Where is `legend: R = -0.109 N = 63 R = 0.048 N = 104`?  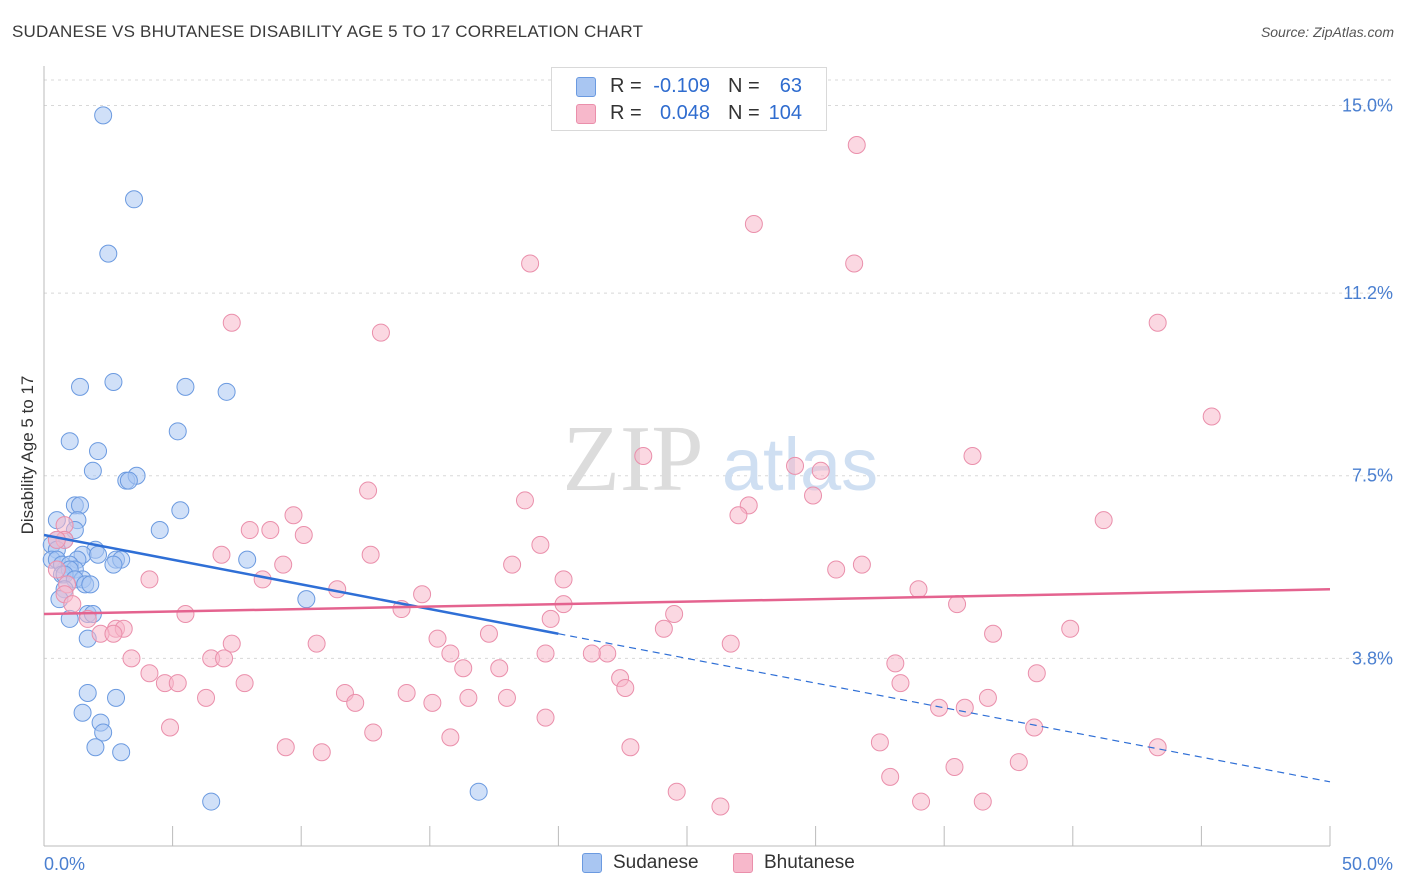 legend: R = -0.109 N = 63 R = 0.048 N = 104 is located at coordinates (689, 99).